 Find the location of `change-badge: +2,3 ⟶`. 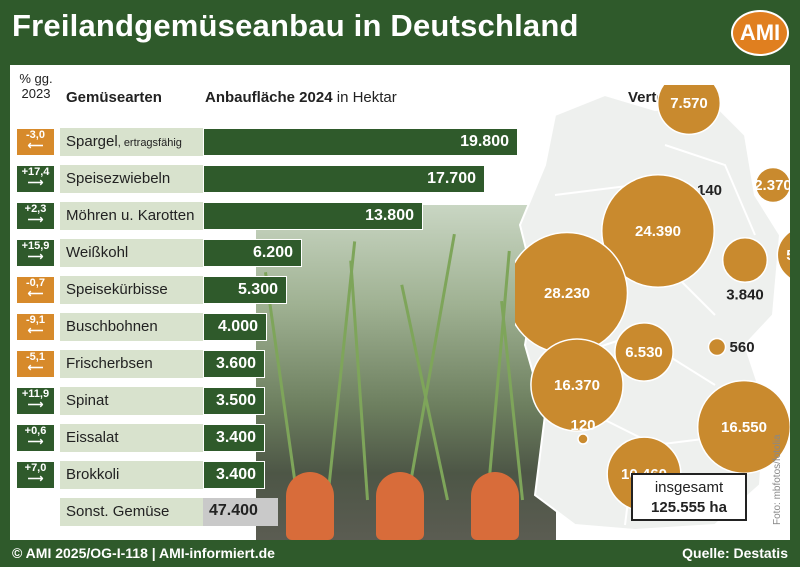

change-badge: +2,3 ⟶ is located at coordinates (35, 216).